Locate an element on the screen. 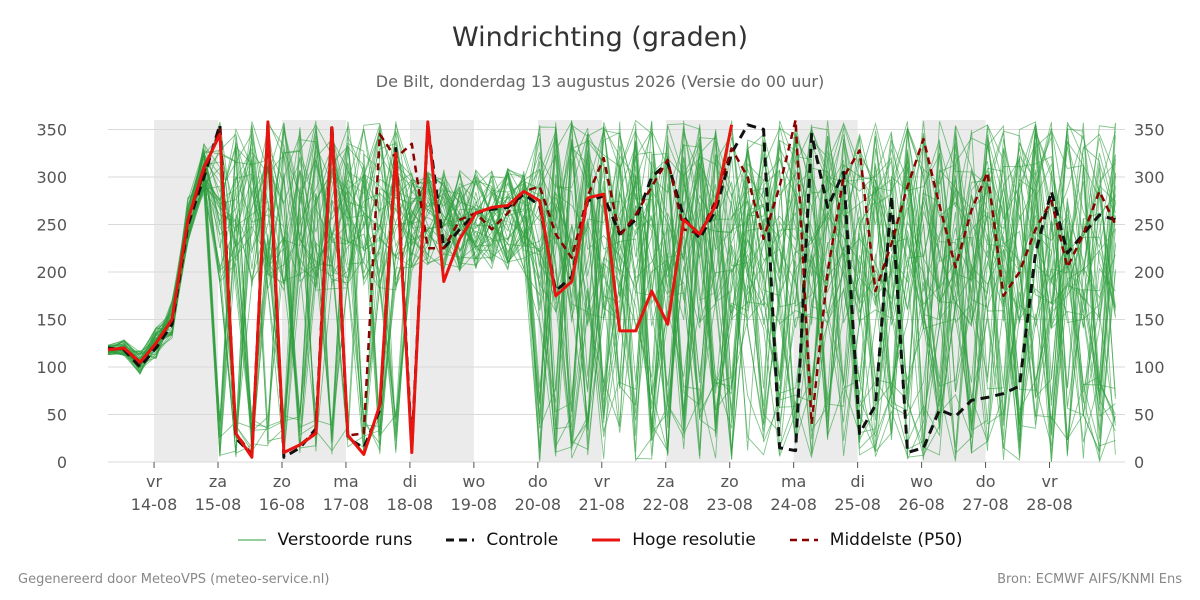 The height and width of the screenshot is (600, 1200). x-tick-day-5: wo is located at coordinates (473, 481).